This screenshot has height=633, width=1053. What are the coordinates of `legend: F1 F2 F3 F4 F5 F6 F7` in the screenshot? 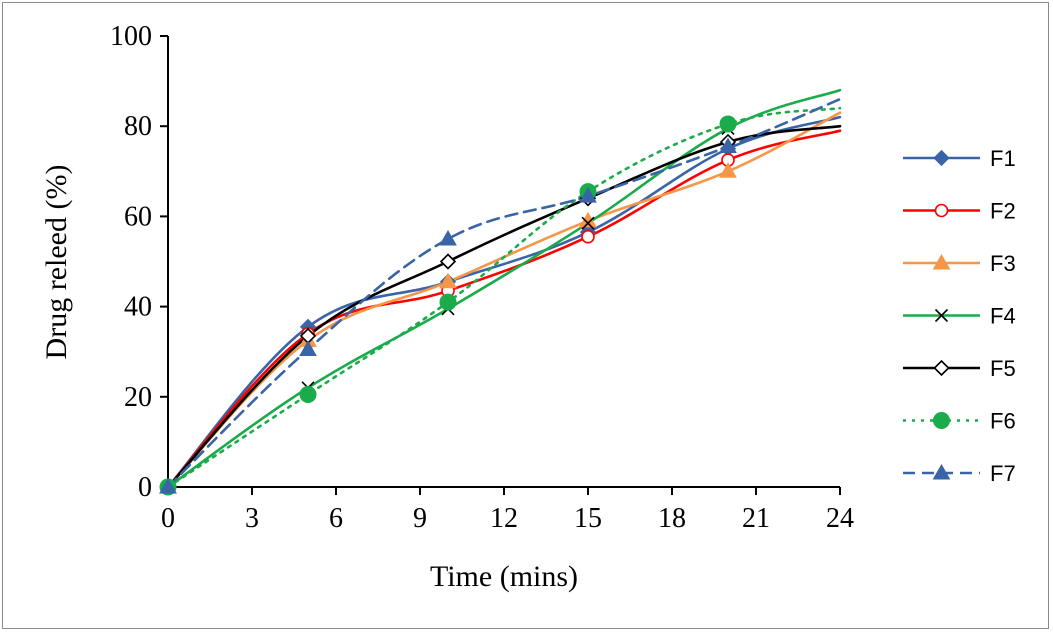 It's located at (959, 316).